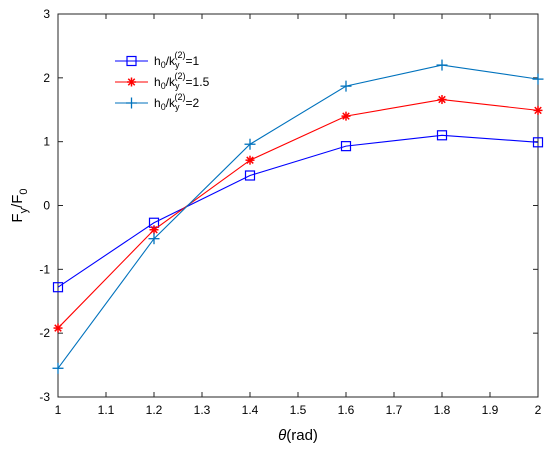  What do you see at coordinates (44, 269) in the screenshot?
I see `y-tick-label: -1` at bounding box center [44, 269].